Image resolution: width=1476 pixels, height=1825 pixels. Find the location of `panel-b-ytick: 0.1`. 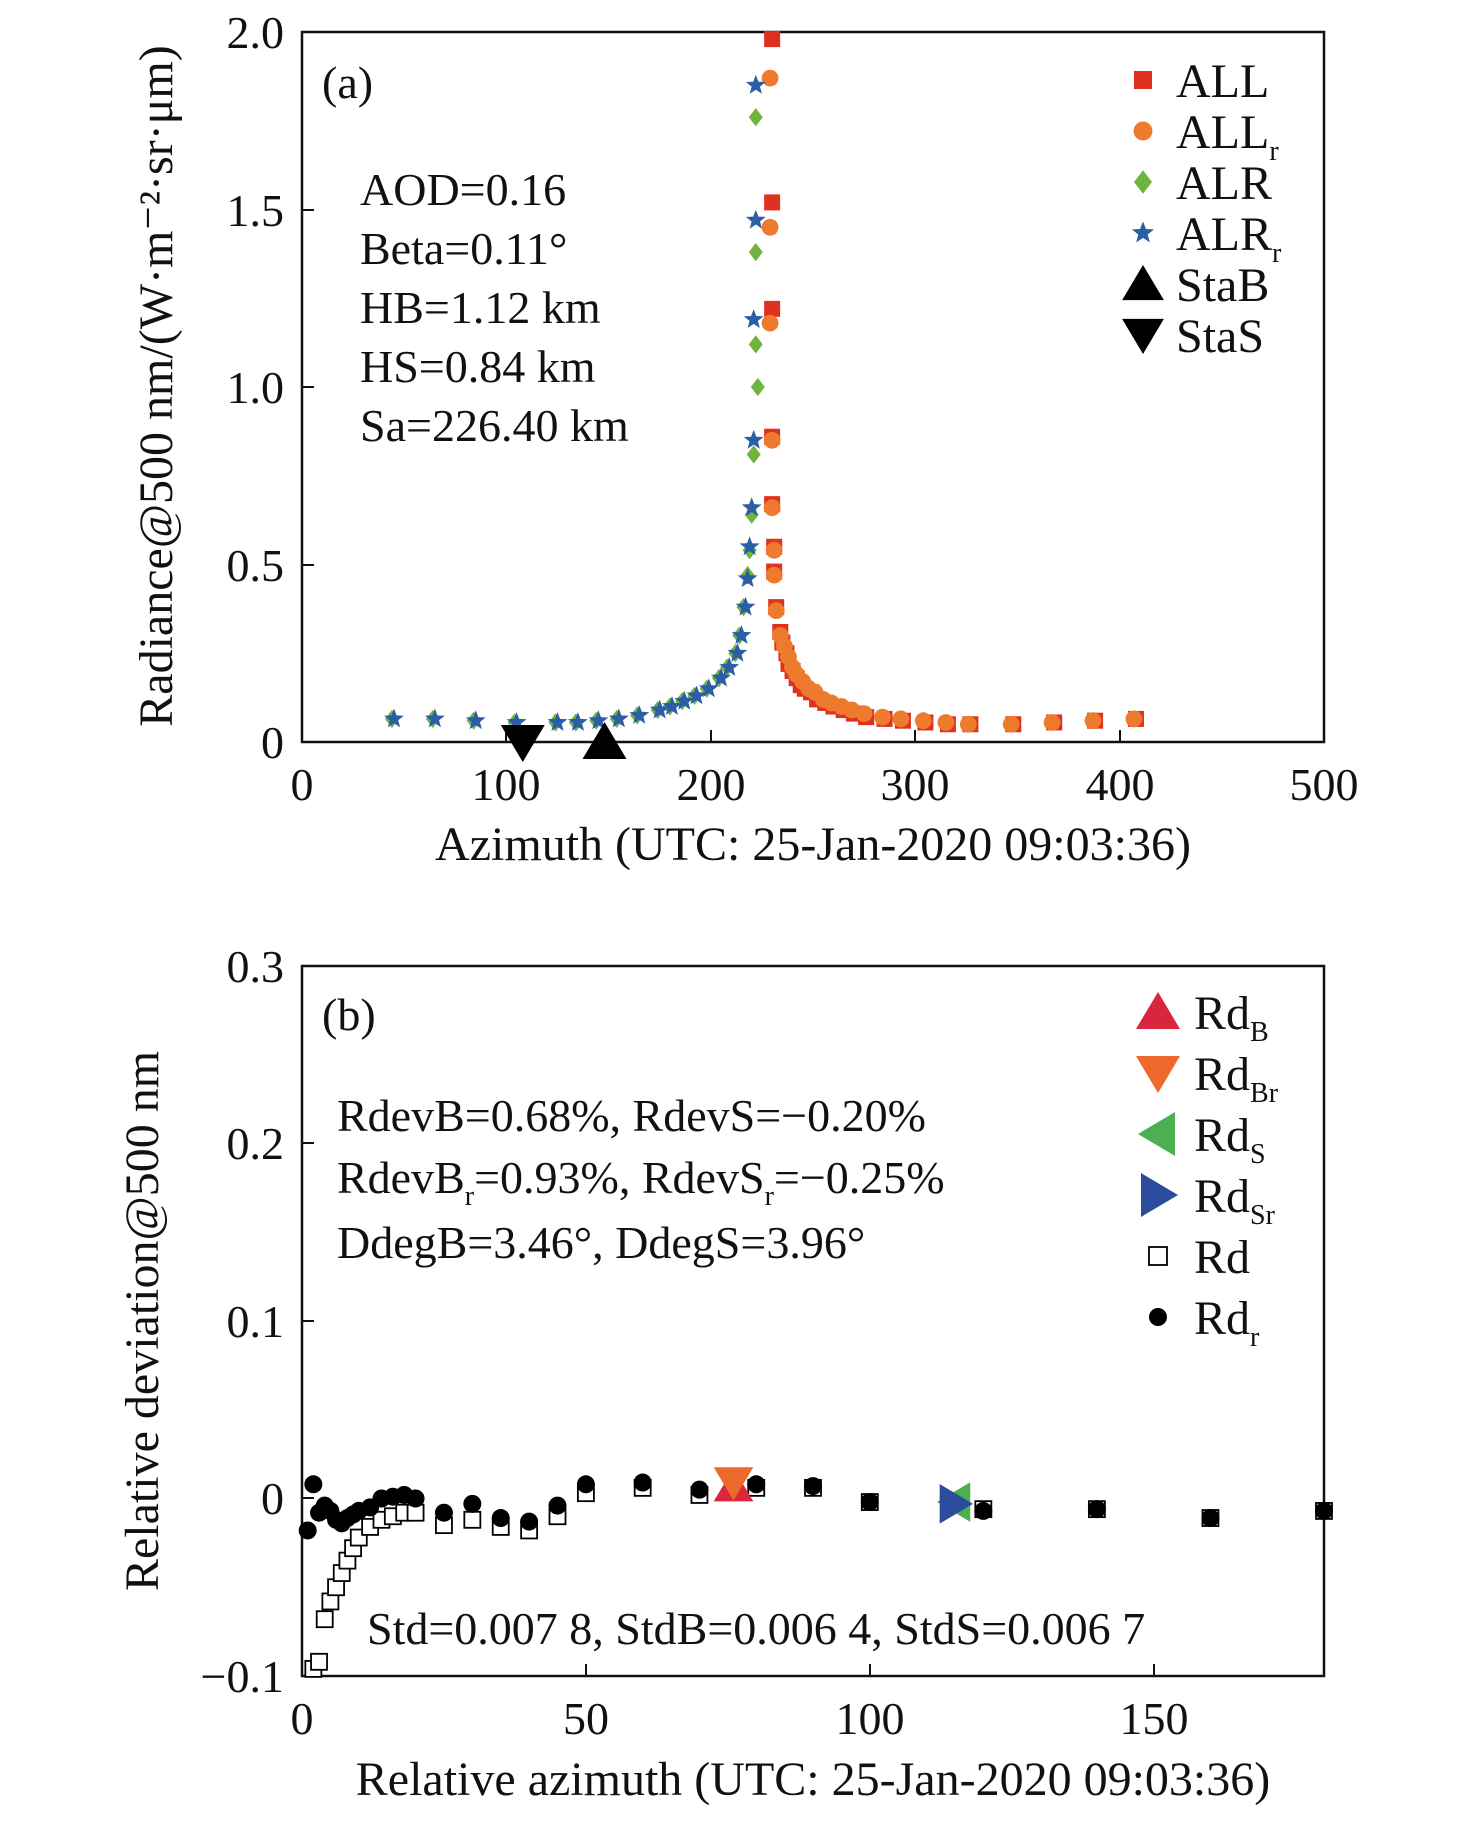

panel-b-ytick: 0.1 is located at coordinates (256, 1321).